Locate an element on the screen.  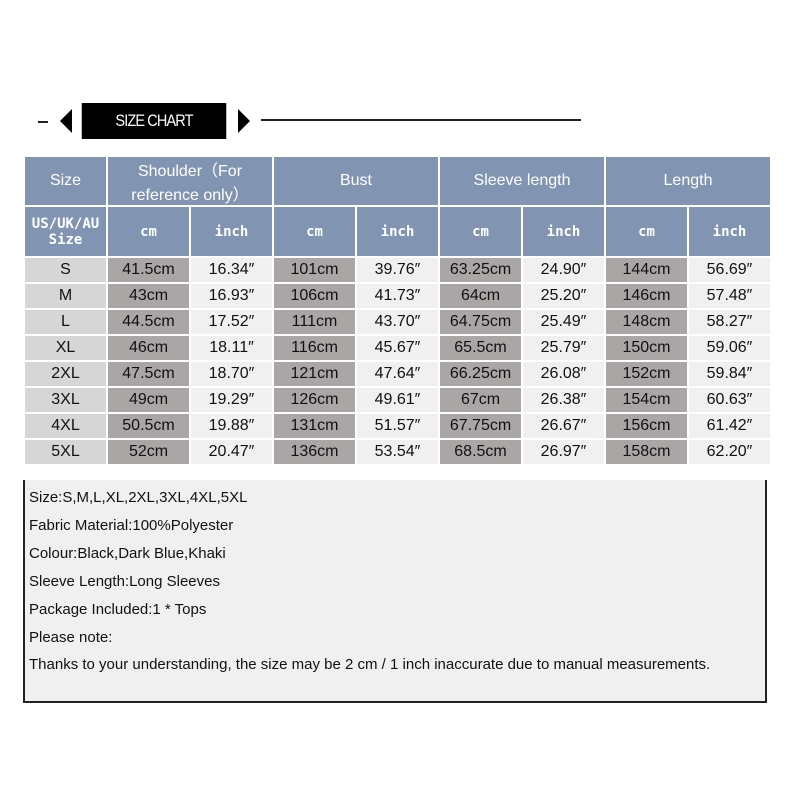
size-cell: 5XL is located at coordinates (65, 452).